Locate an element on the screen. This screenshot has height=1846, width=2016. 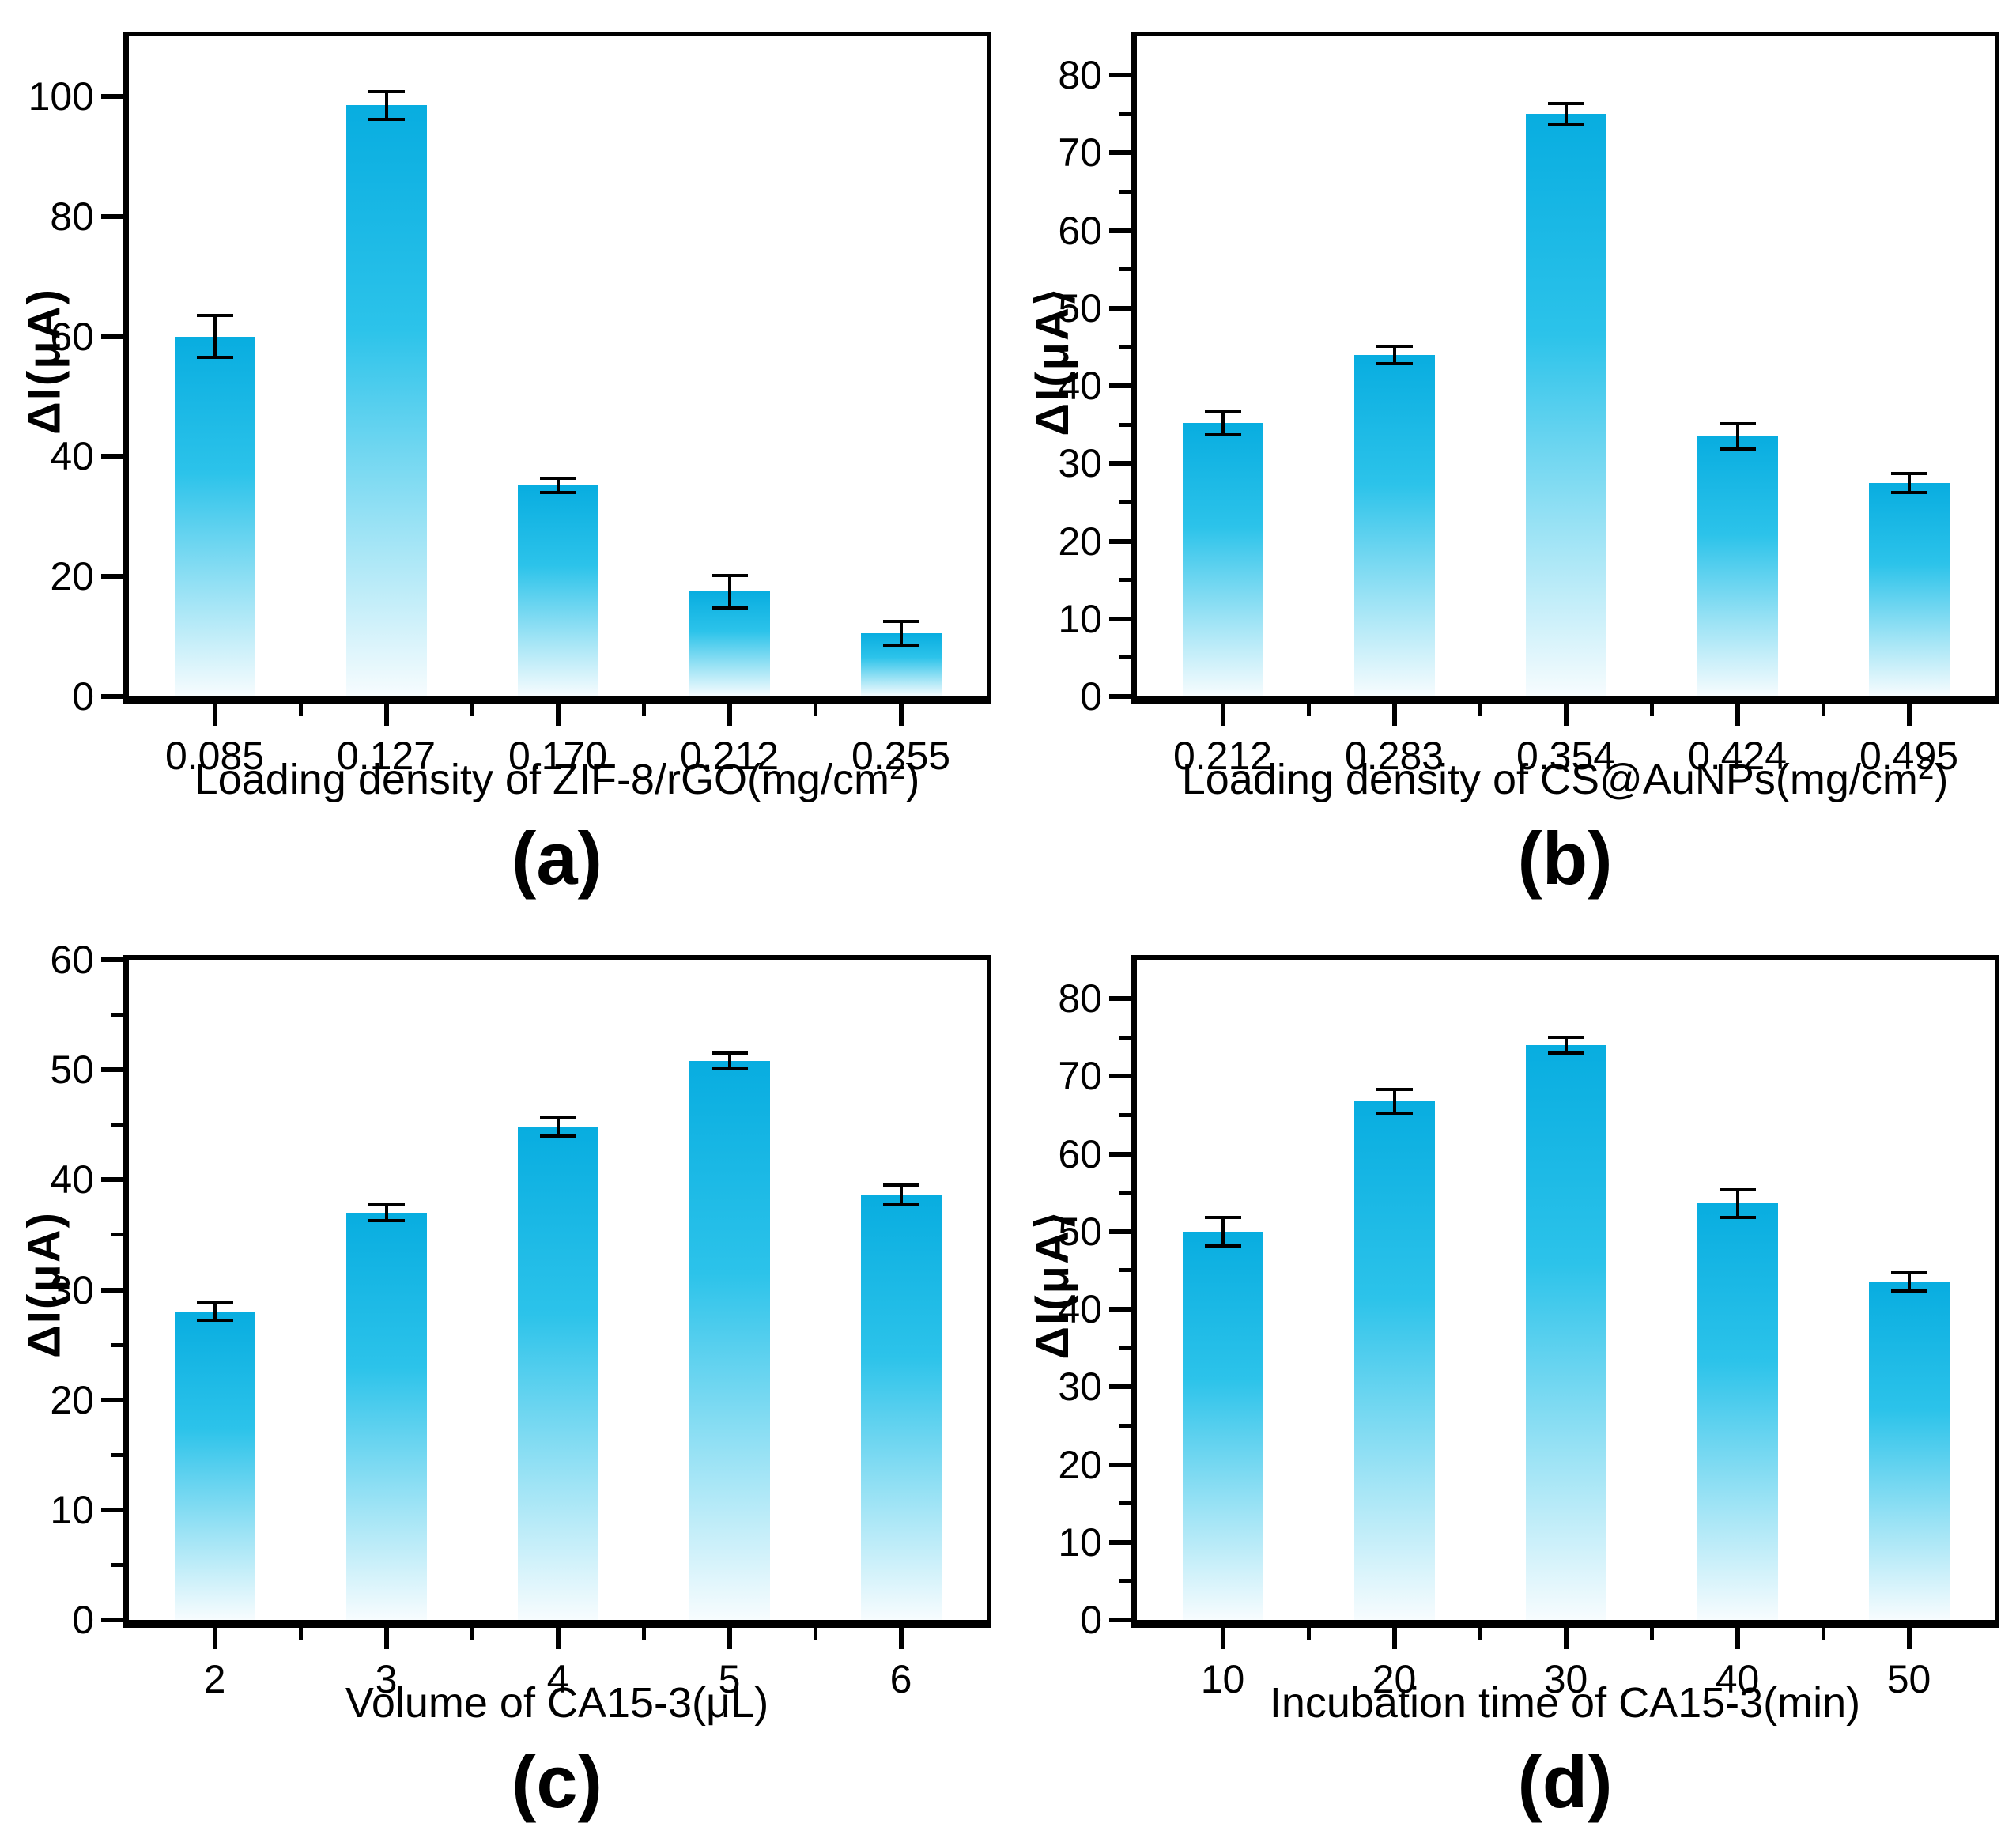
x-axis-title: Loading density of ZIF-8/rGO(mg/cm2) is located at coordinates (557, 778).